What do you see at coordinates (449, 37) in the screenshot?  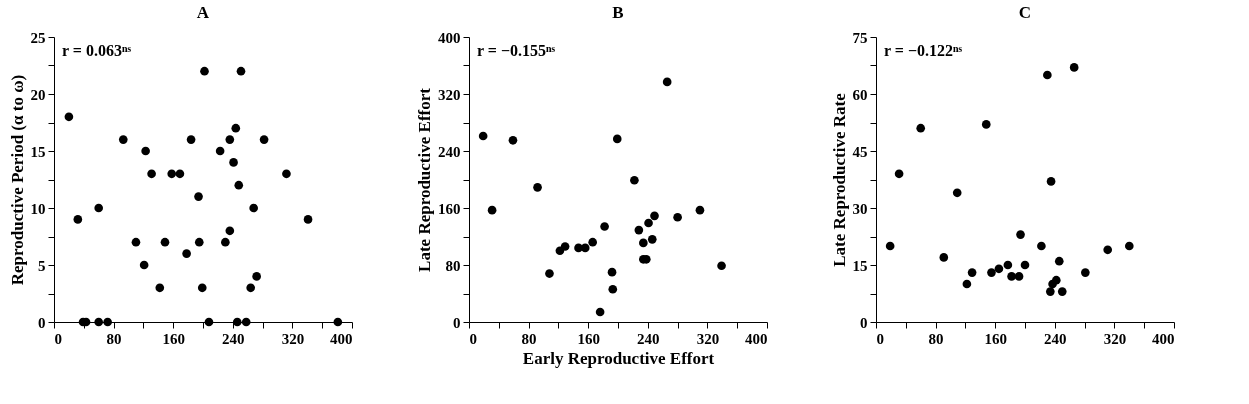 I see `y-tick-label: 400` at bounding box center [449, 37].